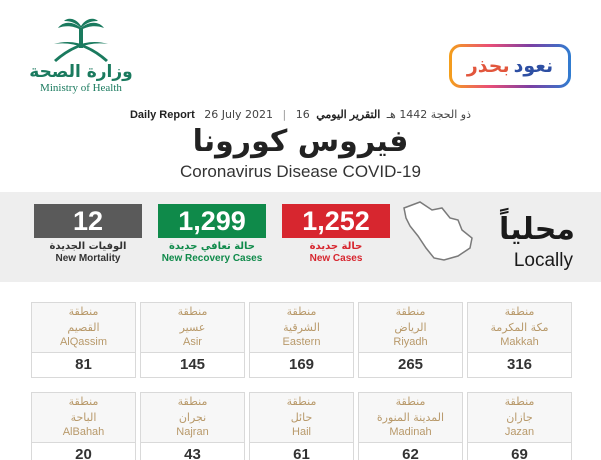  What do you see at coordinates (300, 141) in the screenshot?
I see `page-title-ar: فيروس كورونا` at bounding box center [300, 141].